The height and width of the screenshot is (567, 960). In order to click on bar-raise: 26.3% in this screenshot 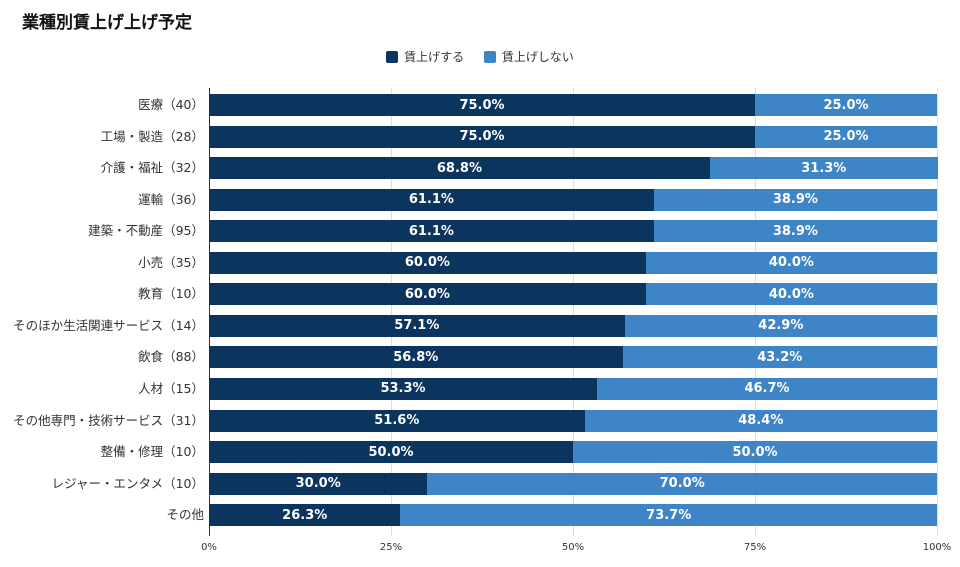, I will do `click(305, 515)`.